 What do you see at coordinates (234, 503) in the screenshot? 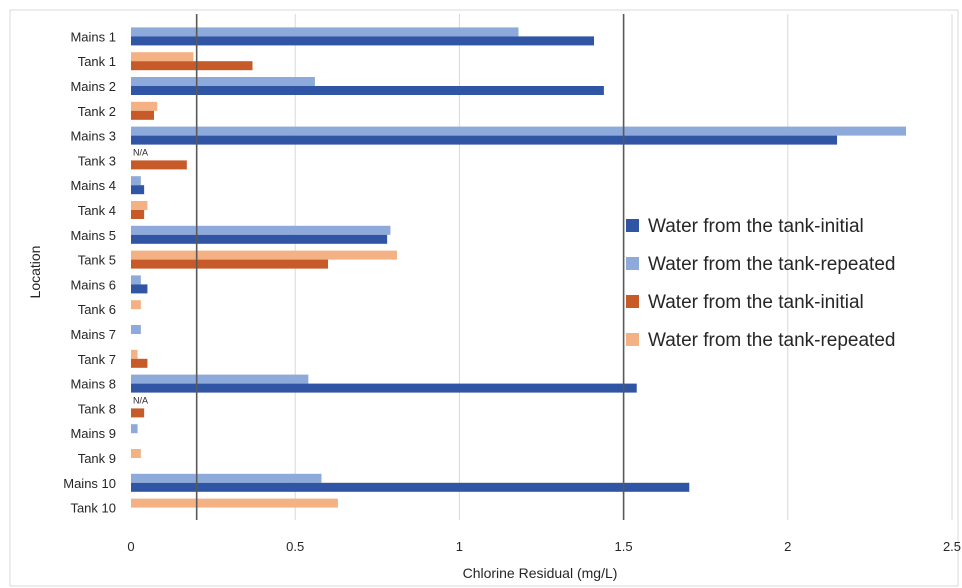
I see `bar-tank-10-repeated` at bounding box center [234, 503].